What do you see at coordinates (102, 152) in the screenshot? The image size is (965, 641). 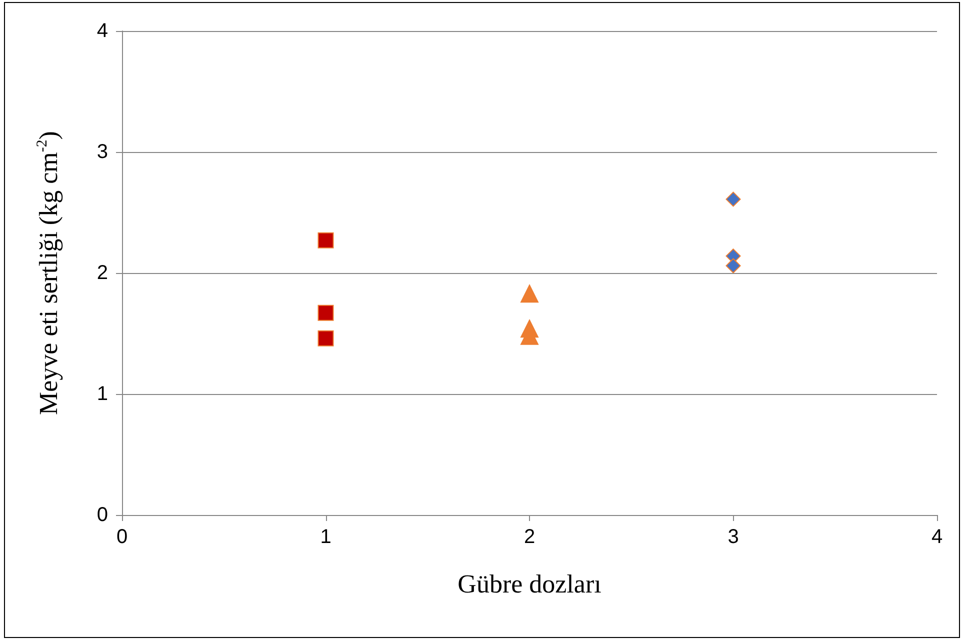 I see `y-tick-label: 3` at bounding box center [102, 152].